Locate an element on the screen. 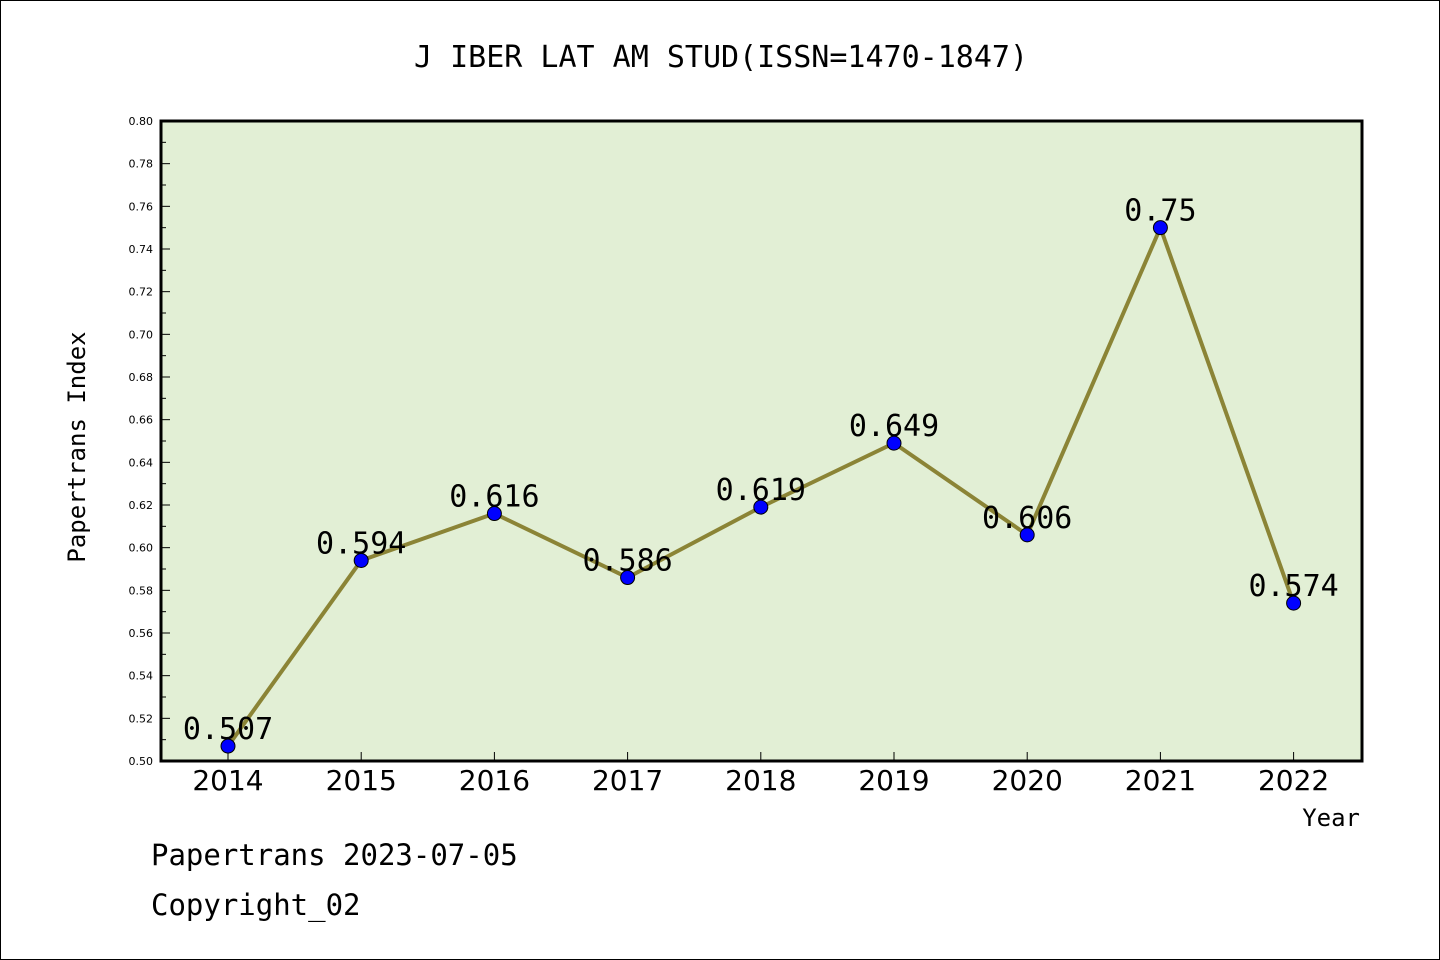  y-tick-label: 0.70 is located at coordinates (141, 334).